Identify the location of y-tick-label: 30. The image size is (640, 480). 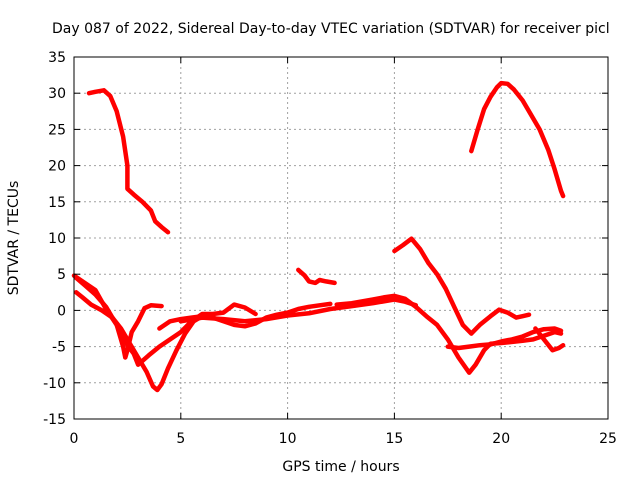
(57, 94).